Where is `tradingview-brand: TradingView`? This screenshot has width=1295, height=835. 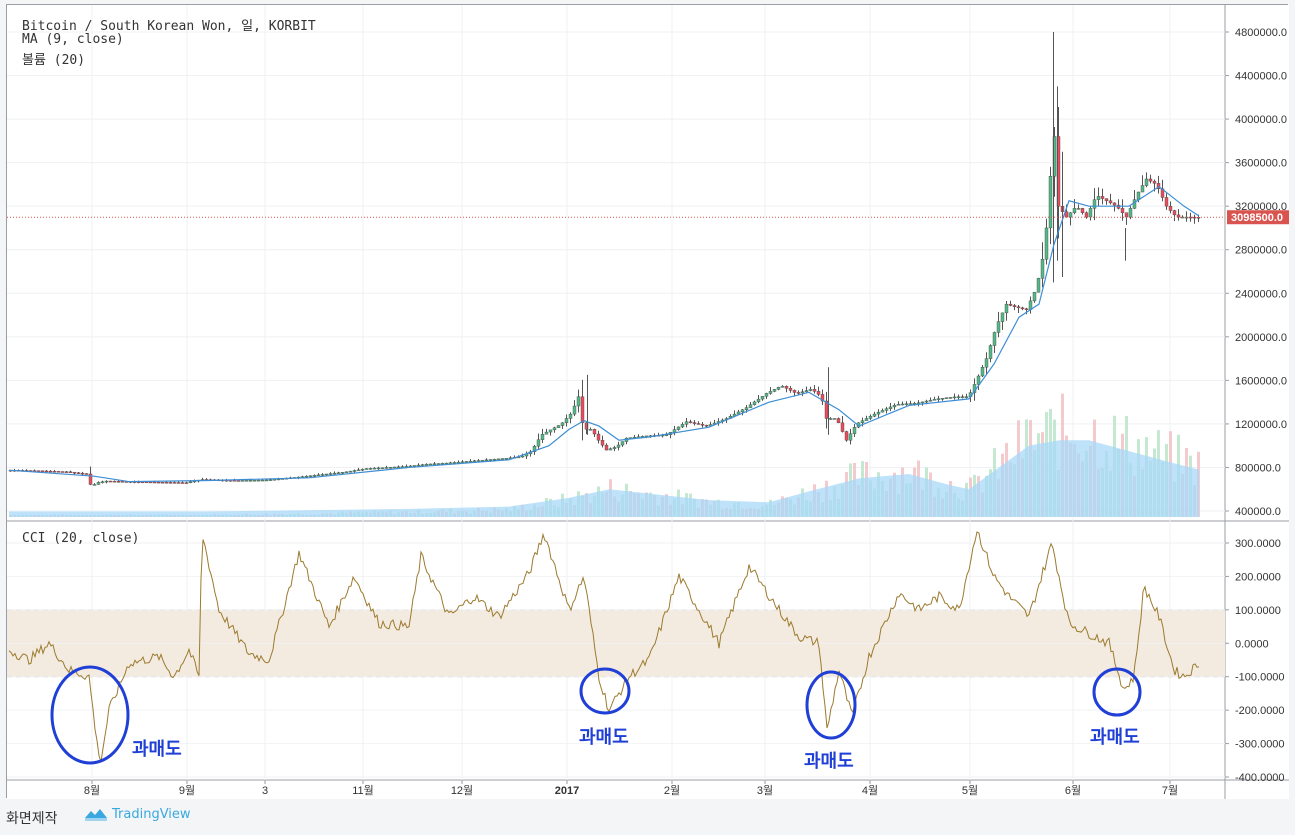 tradingview-brand: TradingView is located at coordinates (137, 814).